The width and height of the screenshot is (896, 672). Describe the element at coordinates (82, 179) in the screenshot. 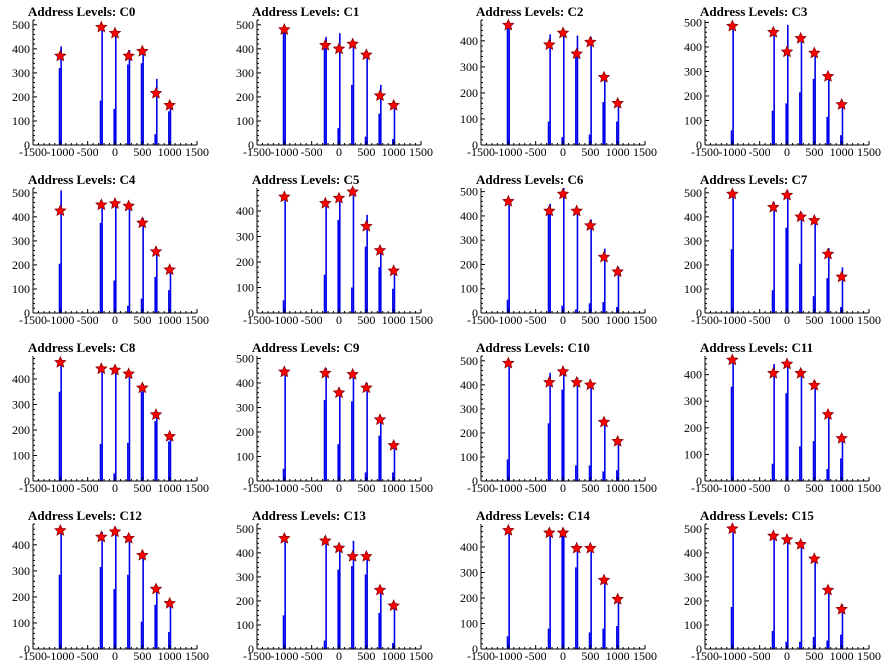

I see `chart-title: Address Levels: C4` at that location.